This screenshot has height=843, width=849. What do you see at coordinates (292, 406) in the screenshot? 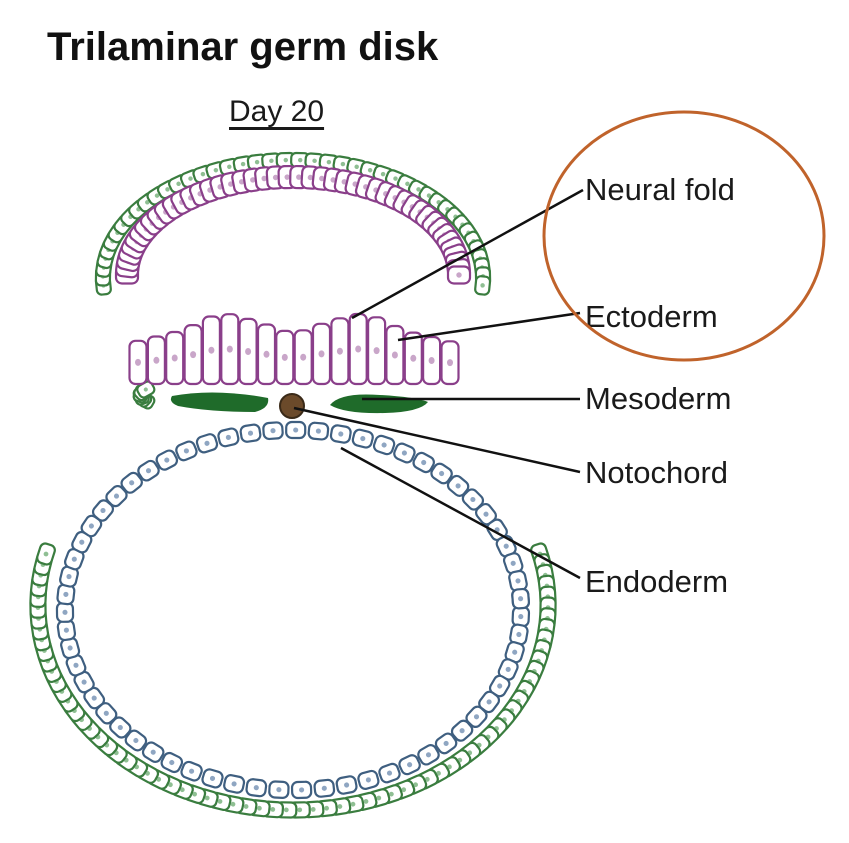
I see `notochord` at bounding box center [292, 406].